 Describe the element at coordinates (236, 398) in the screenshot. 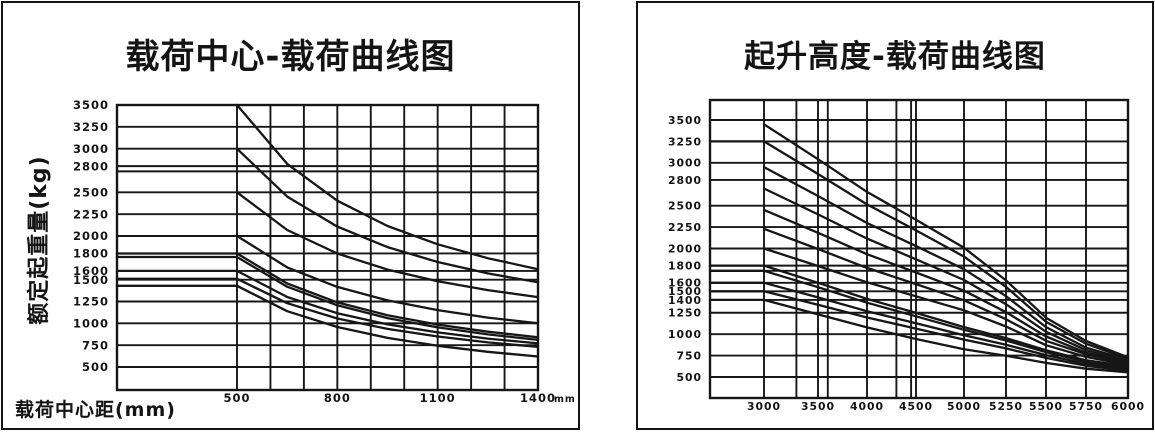

I see `x-tick-label: 500` at that location.